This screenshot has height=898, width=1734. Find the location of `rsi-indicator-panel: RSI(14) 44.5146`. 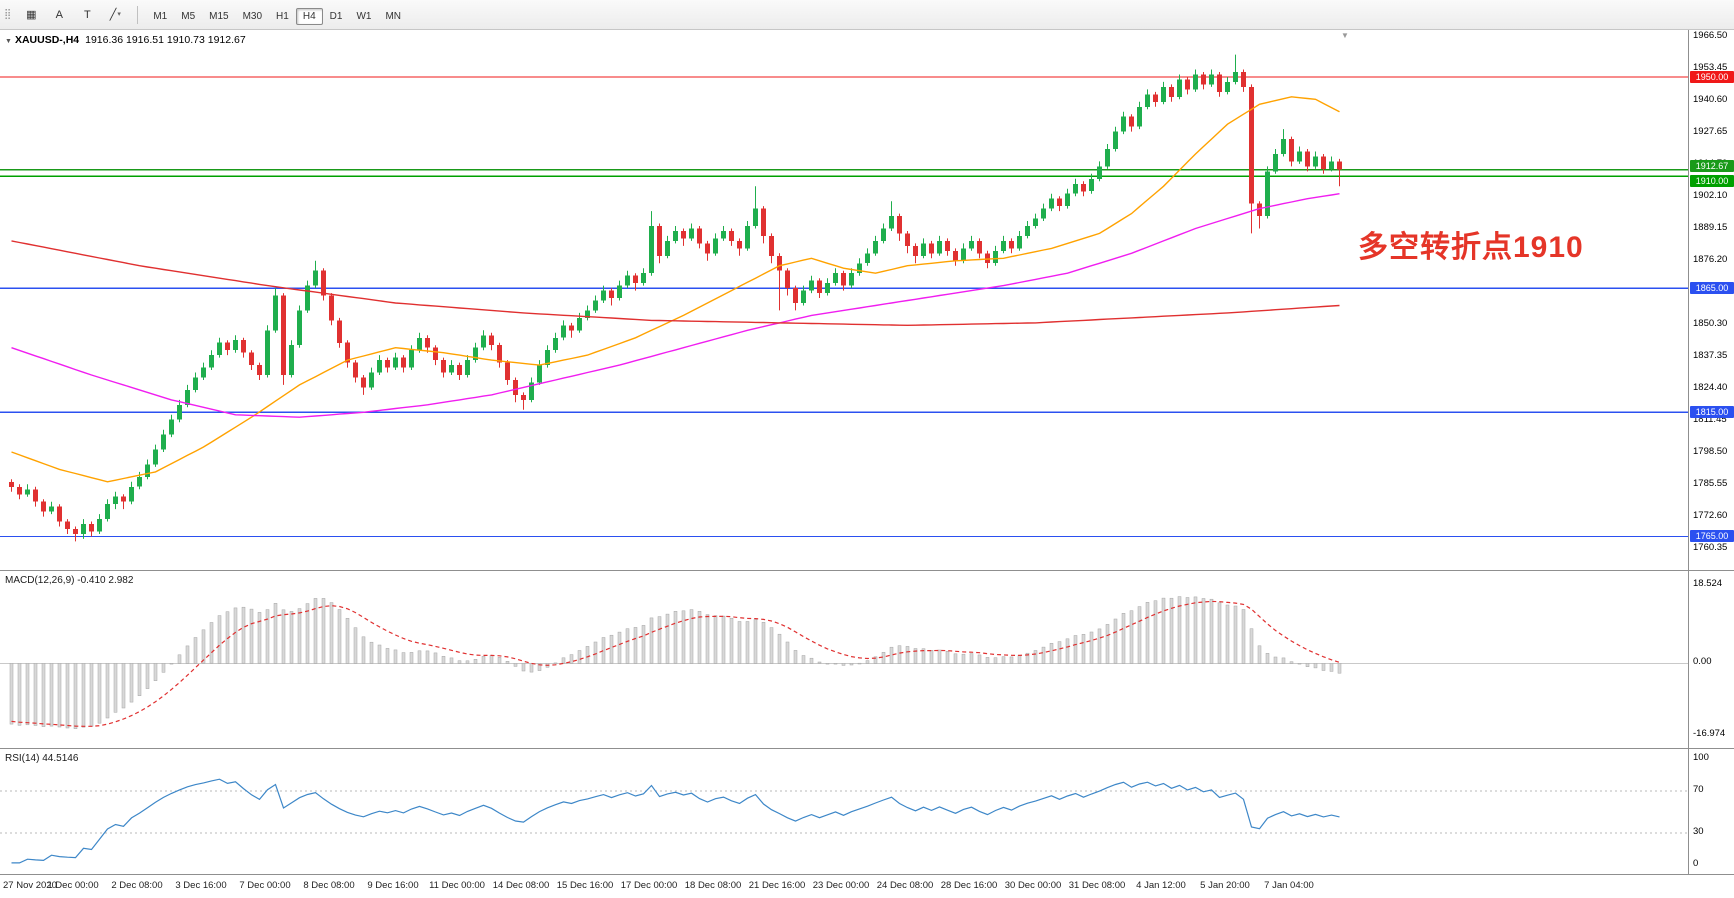

rsi-indicator-panel: RSI(14) 44.5146 is located at coordinates (867, 811).